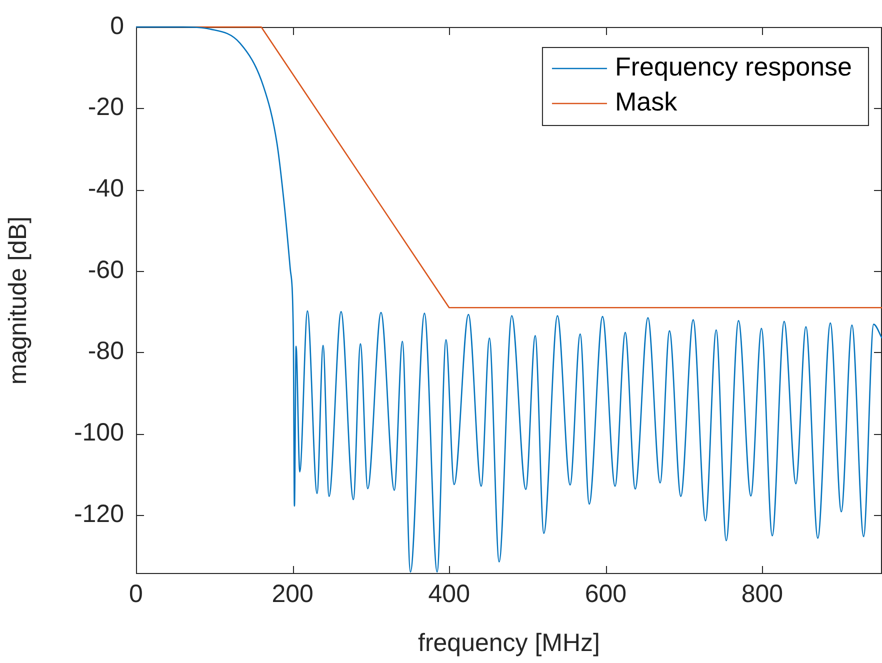  I want to click on y-tick-label: -20, so click(106, 107).